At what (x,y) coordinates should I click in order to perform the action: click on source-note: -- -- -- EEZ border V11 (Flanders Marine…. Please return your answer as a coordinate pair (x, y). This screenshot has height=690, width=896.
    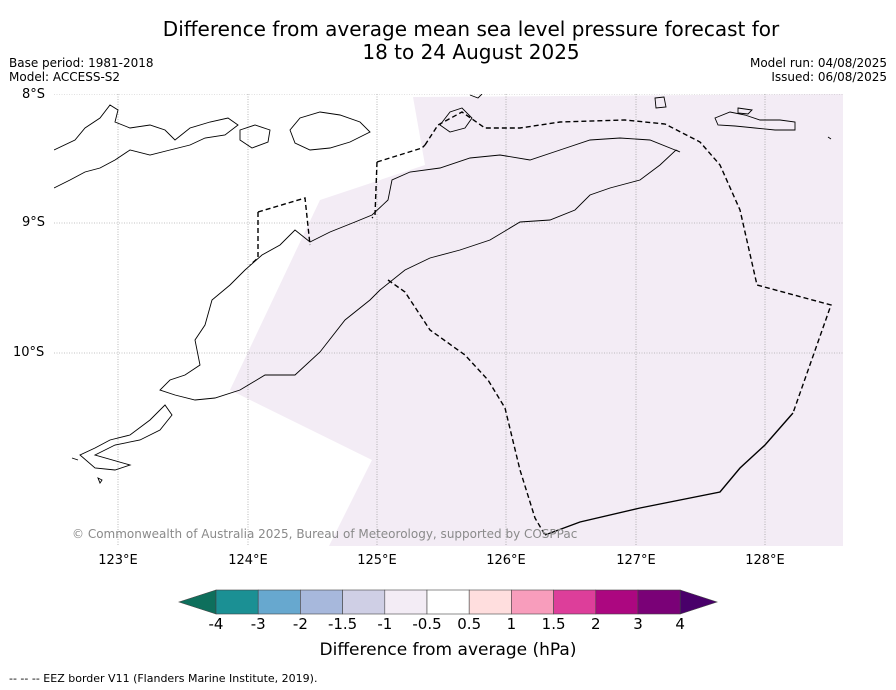
    Looking at the image, I should click on (163, 678).